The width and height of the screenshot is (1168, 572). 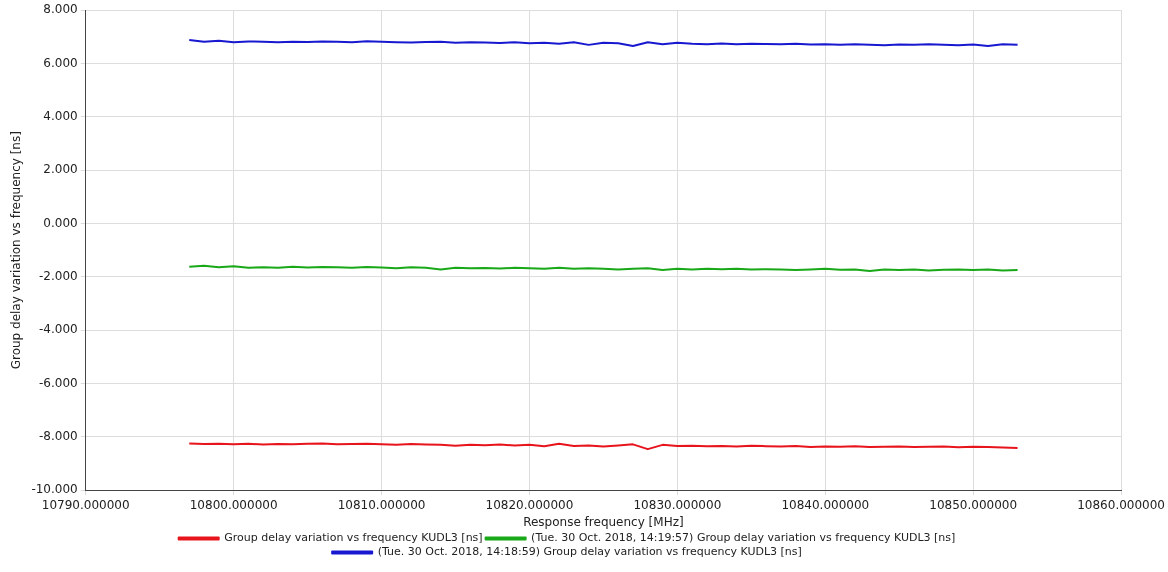 What do you see at coordinates (677, 504) in the screenshot?
I see `x-tick-label: 10830.000000` at bounding box center [677, 504].